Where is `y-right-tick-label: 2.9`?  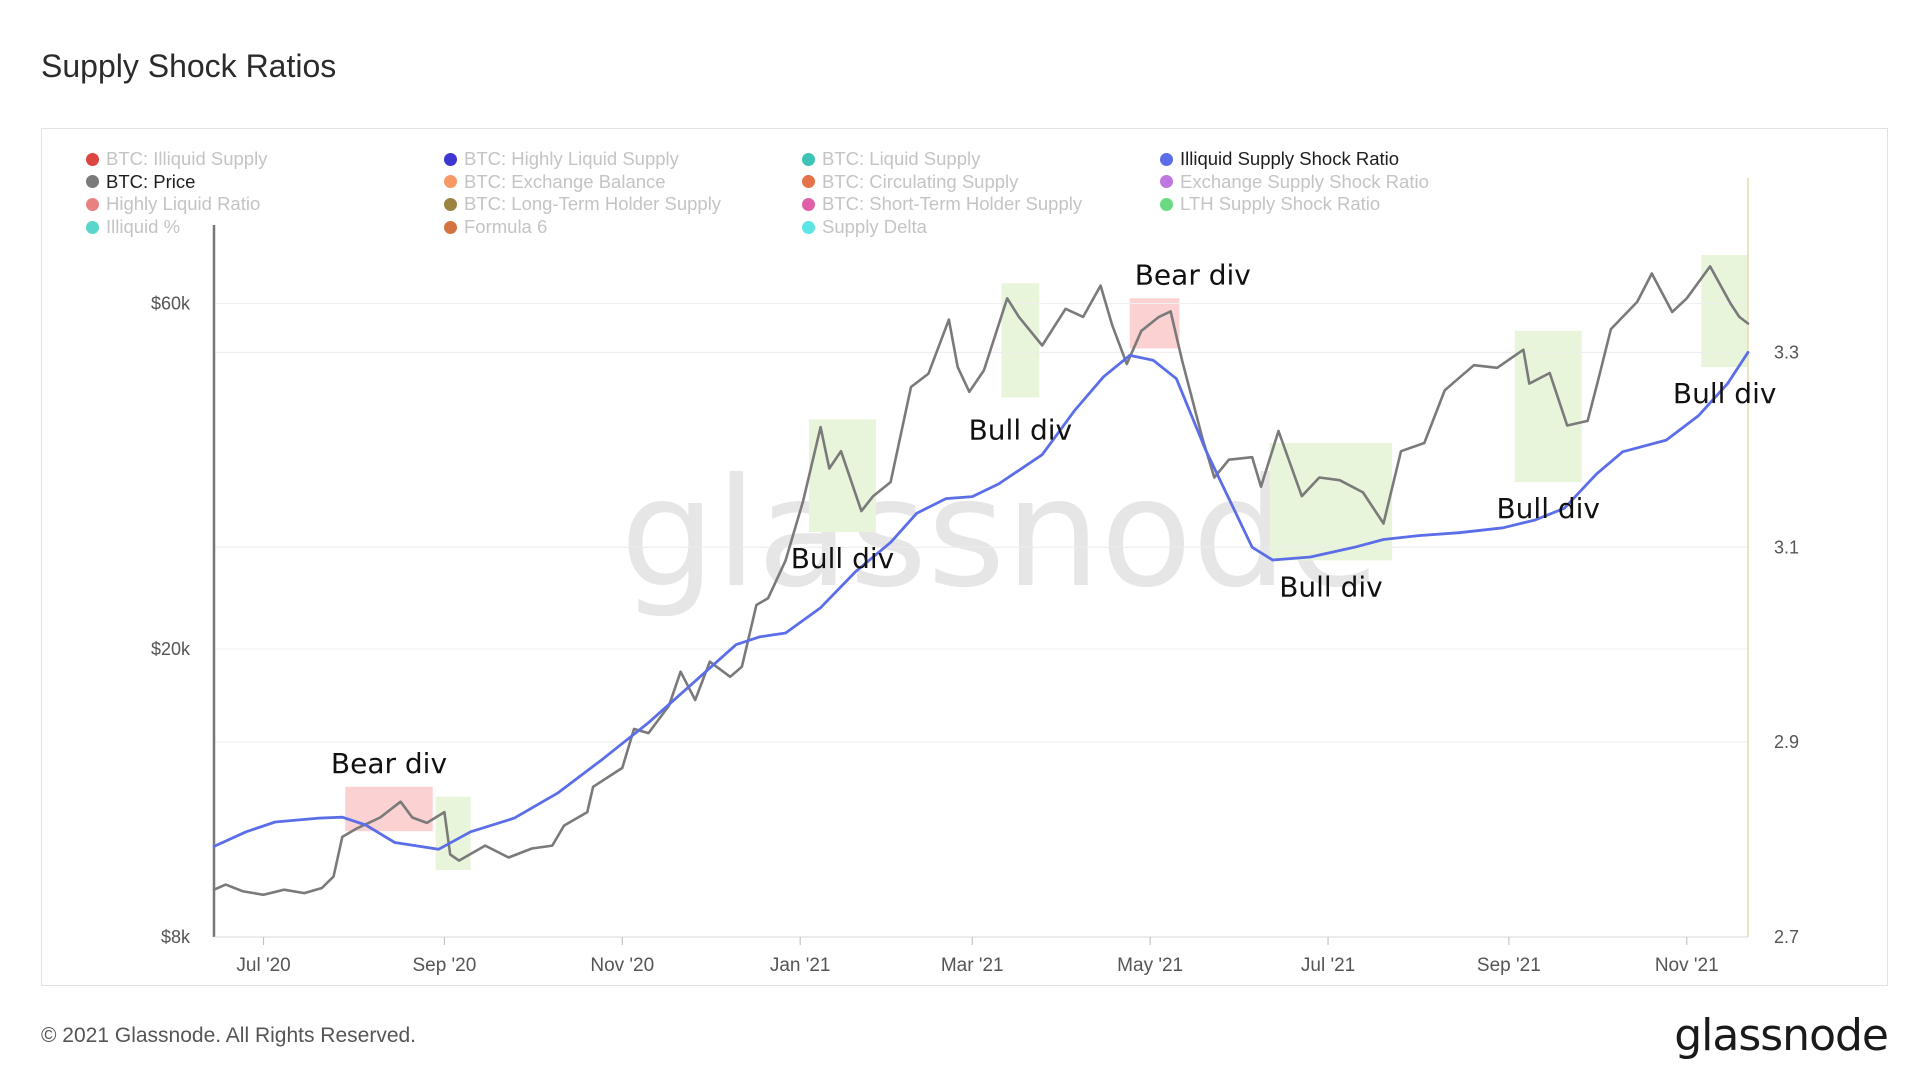 y-right-tick-label: 2.9 is located at coordinates (1786, 742).